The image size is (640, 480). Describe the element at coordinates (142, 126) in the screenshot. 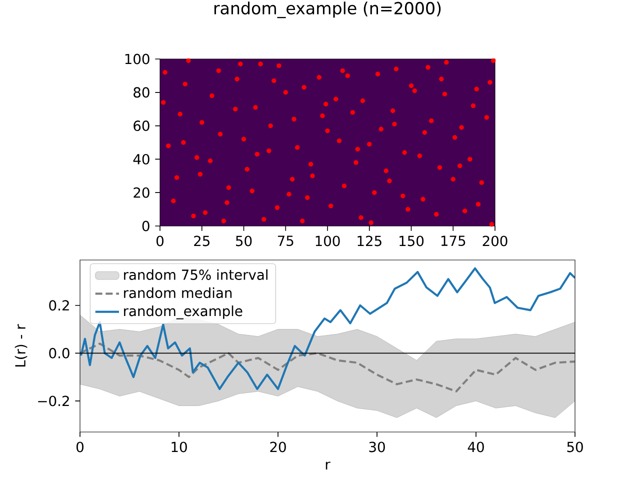

I see `y-tick-label: 60` at that location.